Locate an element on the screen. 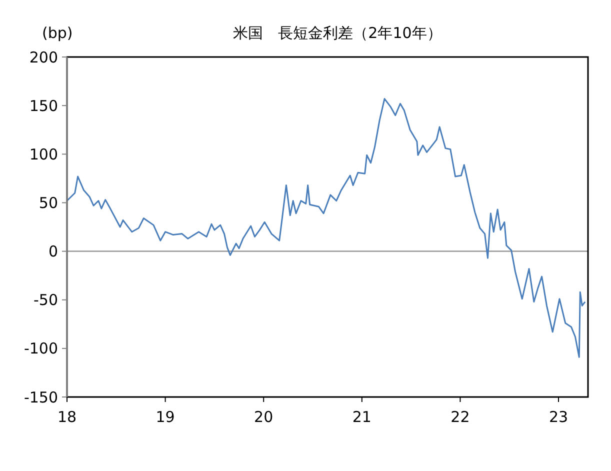 The width and height of the screenshot is (611, 471). y-tick-label: -150 is located at coordinates (41, 397).